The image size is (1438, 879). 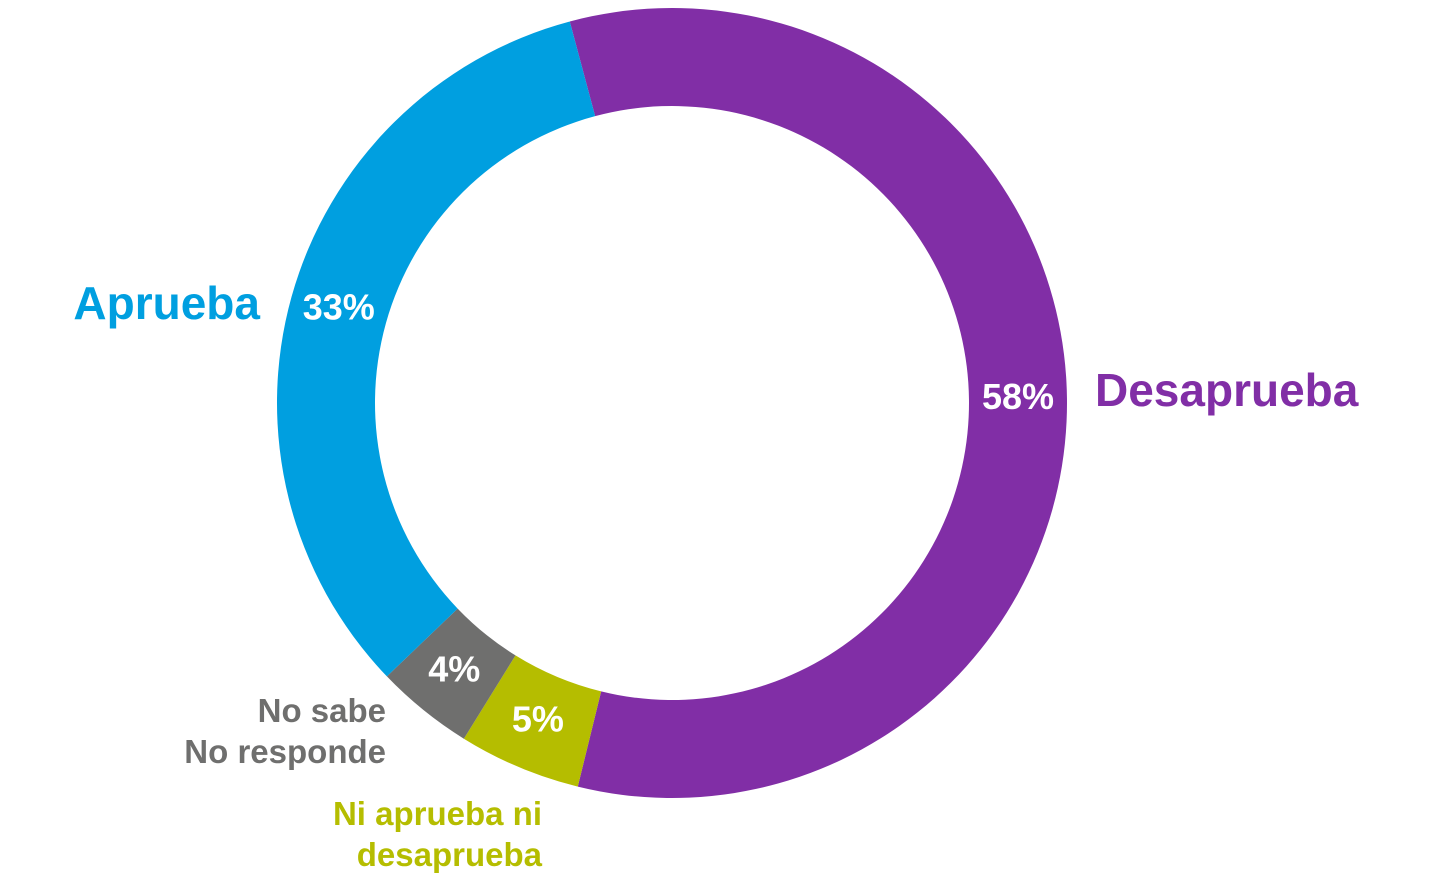 I want to click on value-label: 58%, so click(x=1018, y=396).